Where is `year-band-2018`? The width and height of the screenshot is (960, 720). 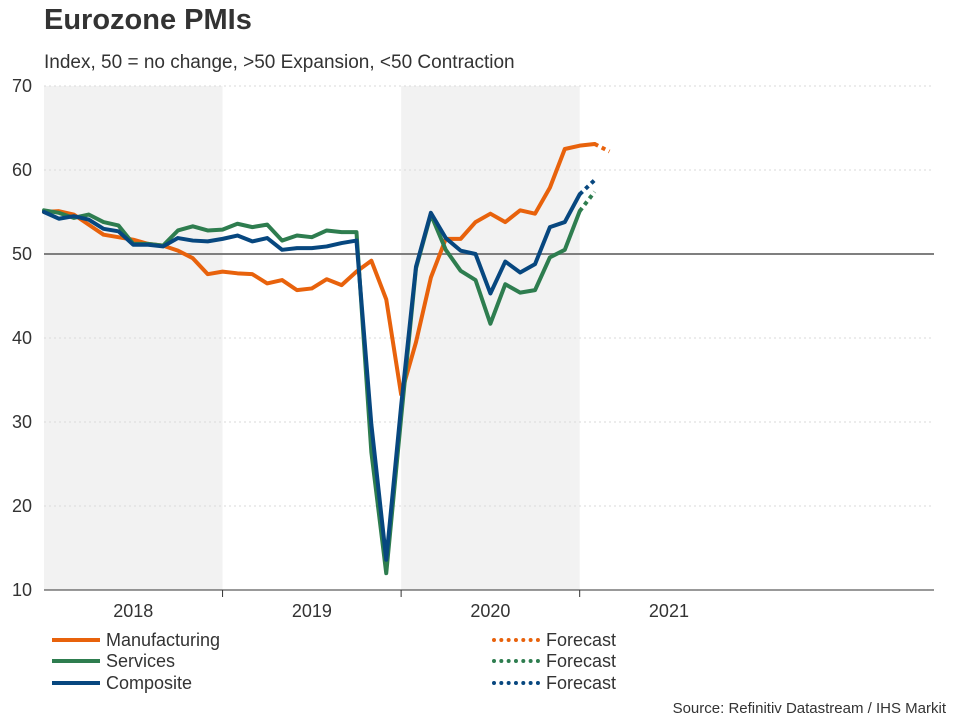
year-band-2018 is located at coordinates (133, 338).